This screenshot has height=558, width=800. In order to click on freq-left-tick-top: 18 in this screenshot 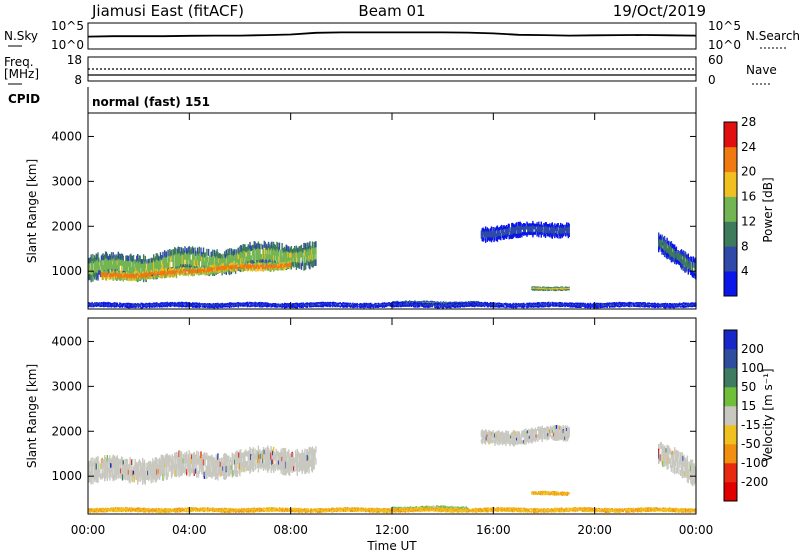, I will do `click(74, 60)`.